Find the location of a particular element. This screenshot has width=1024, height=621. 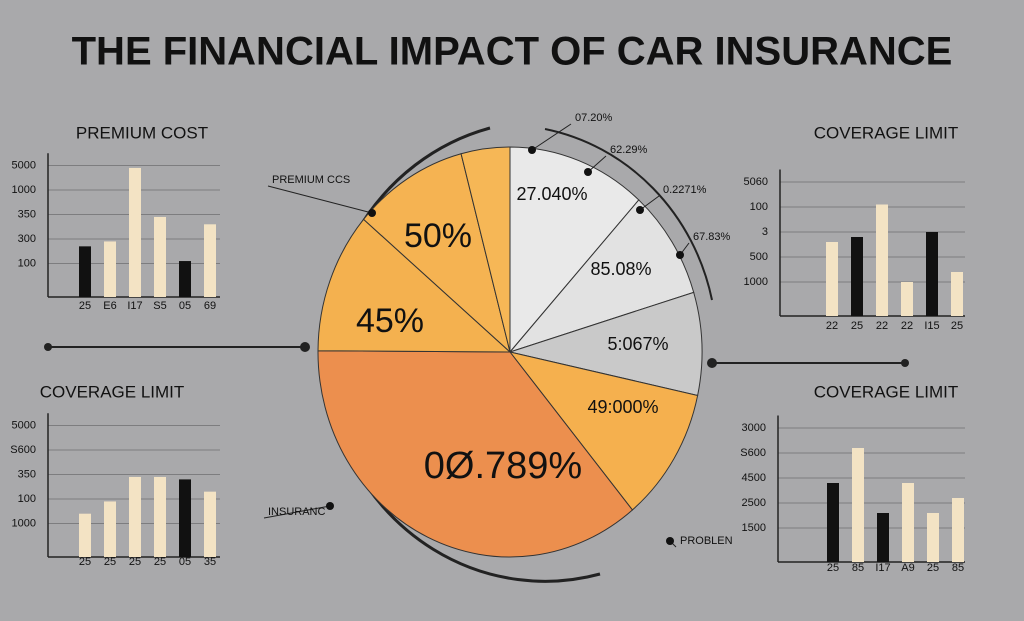

x-tick-label: S5 is located at coordinates (159, 306).